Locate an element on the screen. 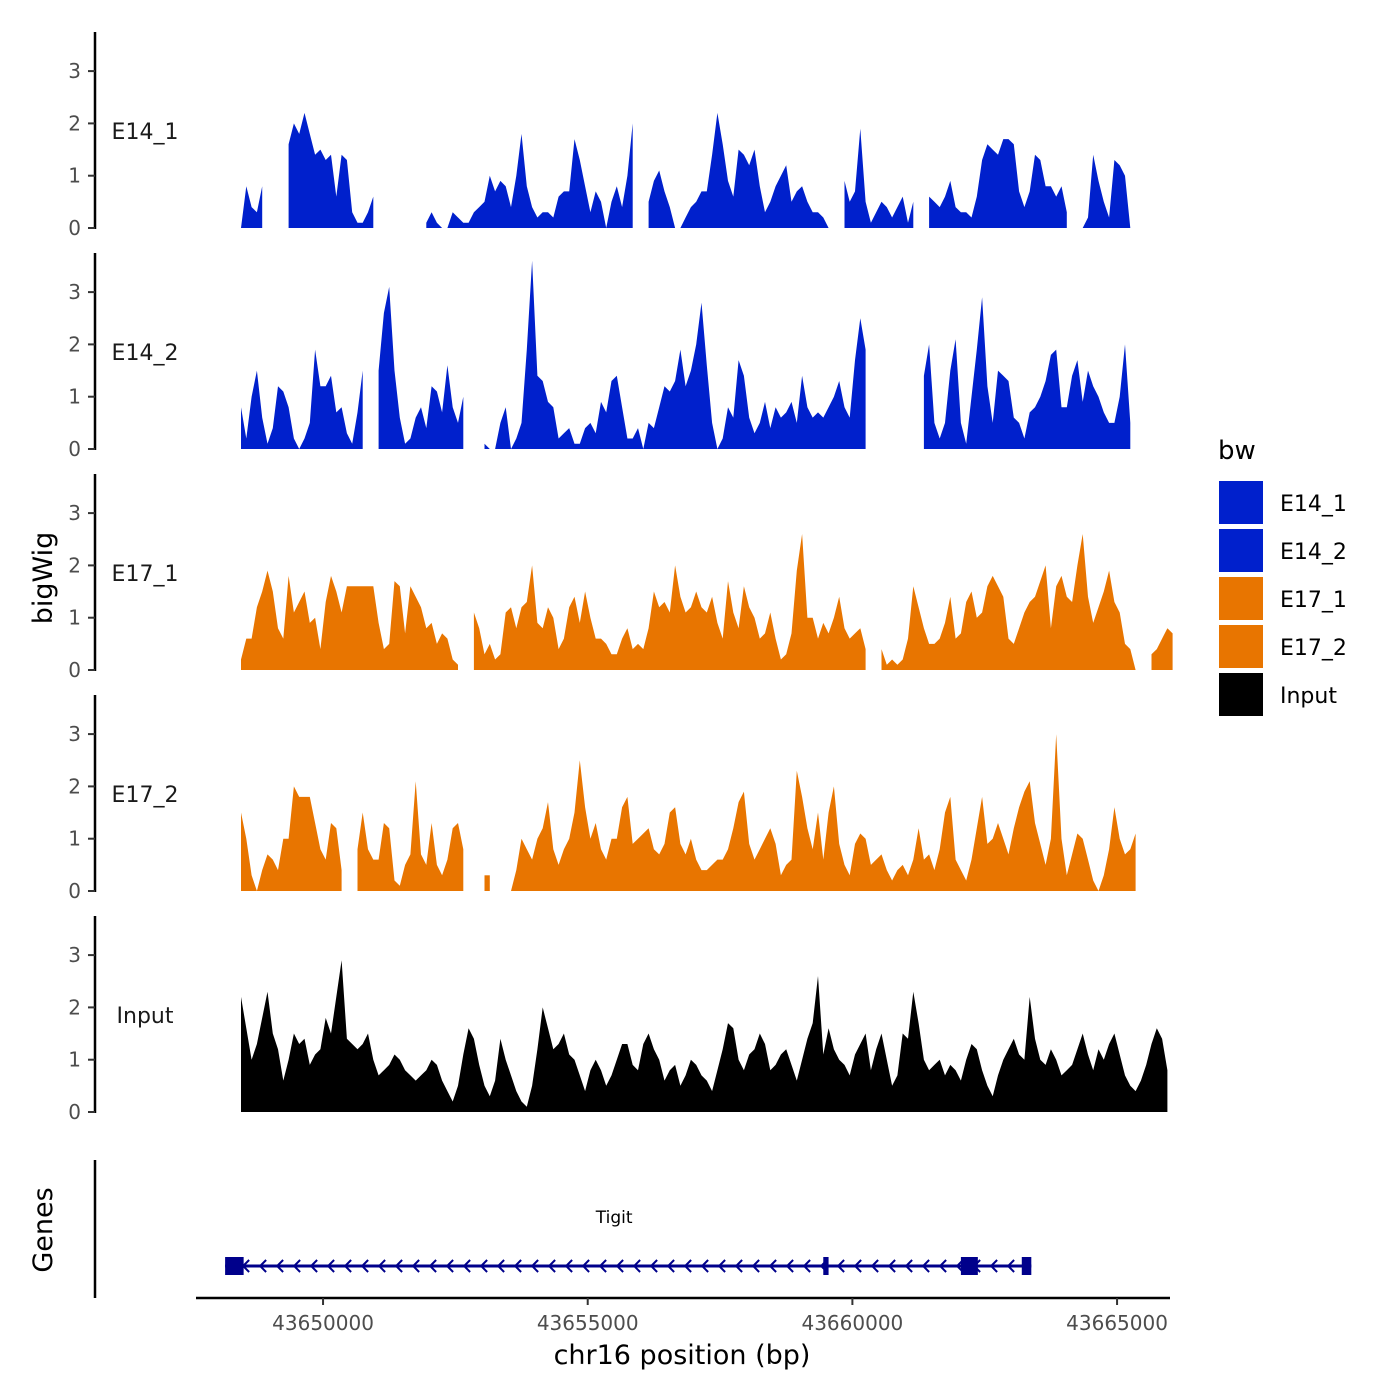 This screenshot has height=1400, width=1400. track-E14_2: 0 1 2 3 E14_2 is located at coordinates (599, 357).